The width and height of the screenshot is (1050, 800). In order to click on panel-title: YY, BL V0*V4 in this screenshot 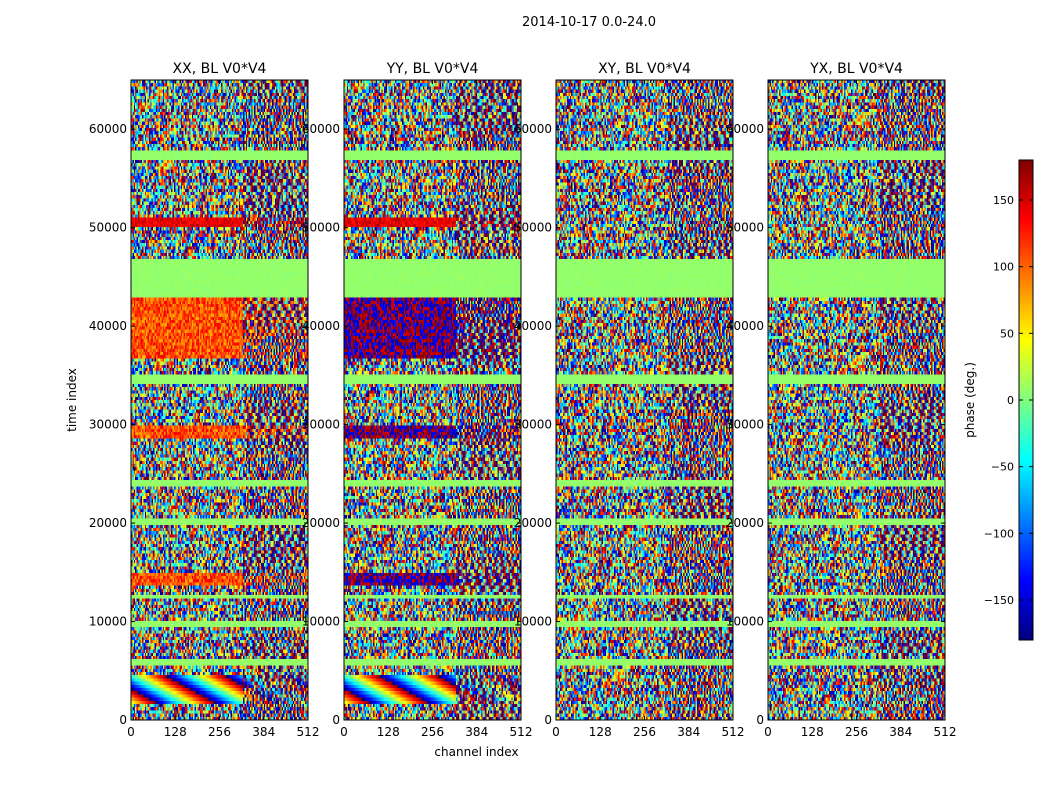, I will do `click(432, 69)`.